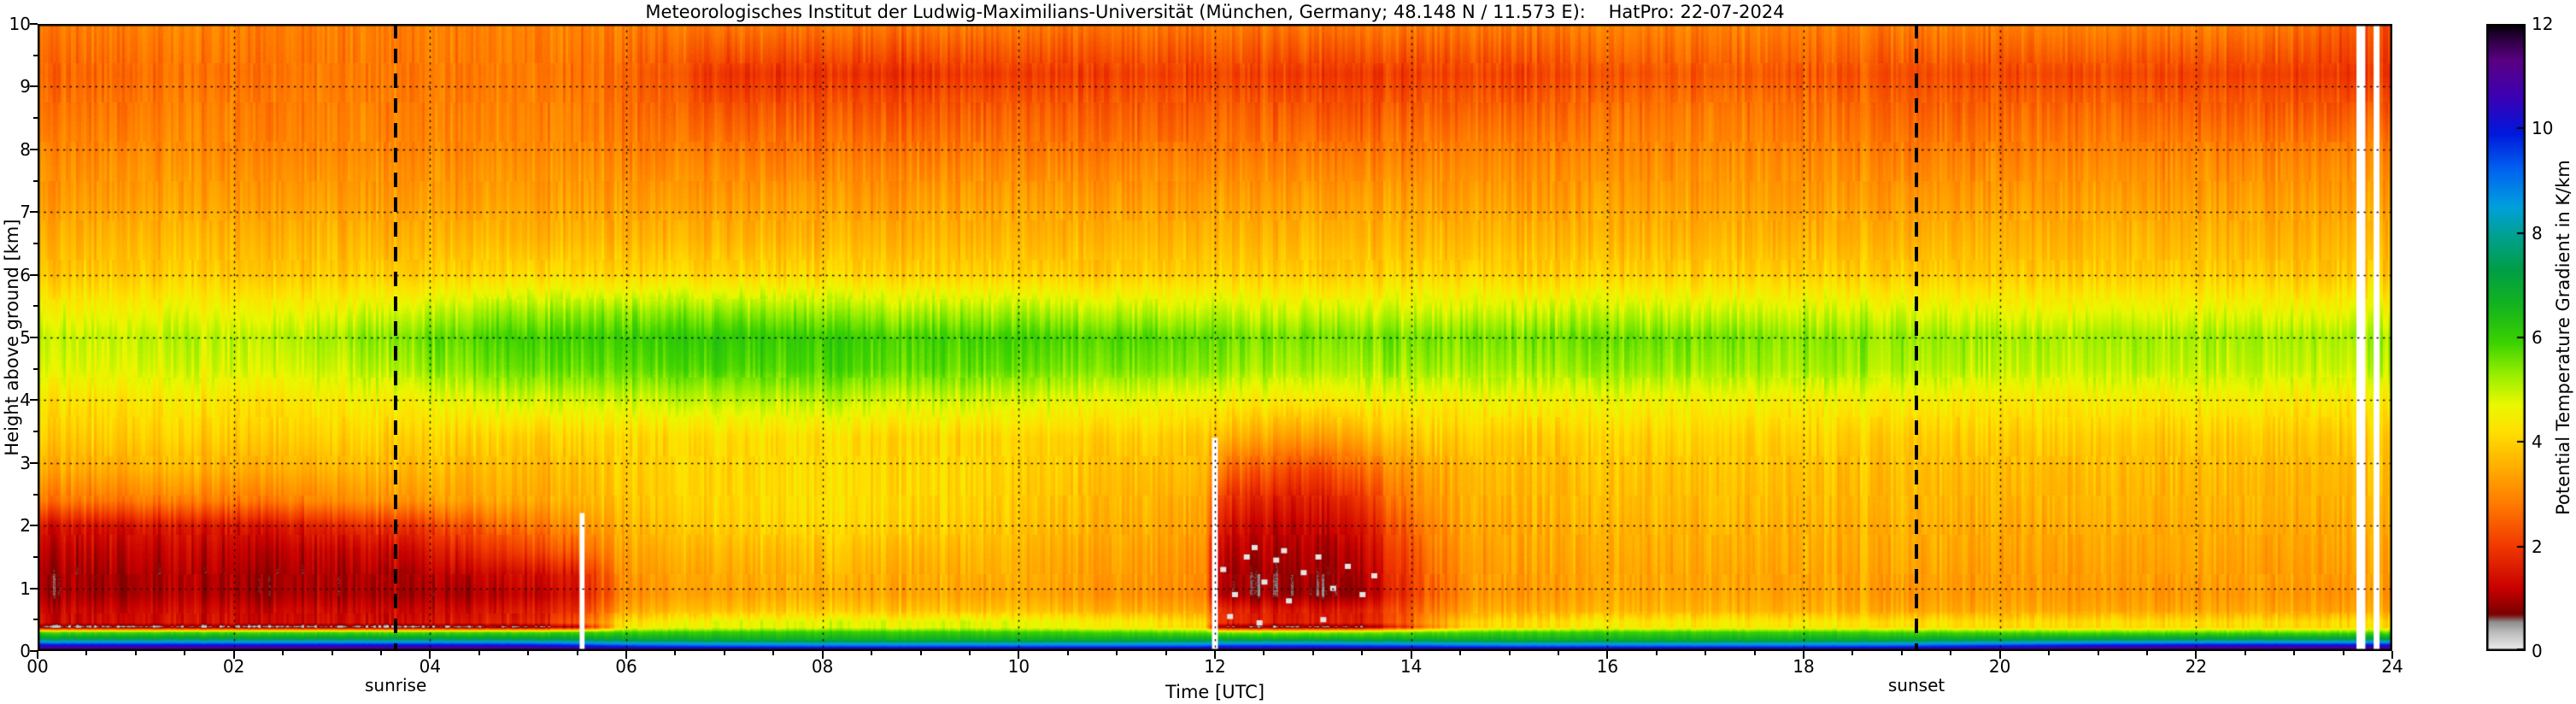  I want to click on x-tick-label: 06, so click(626, 666).